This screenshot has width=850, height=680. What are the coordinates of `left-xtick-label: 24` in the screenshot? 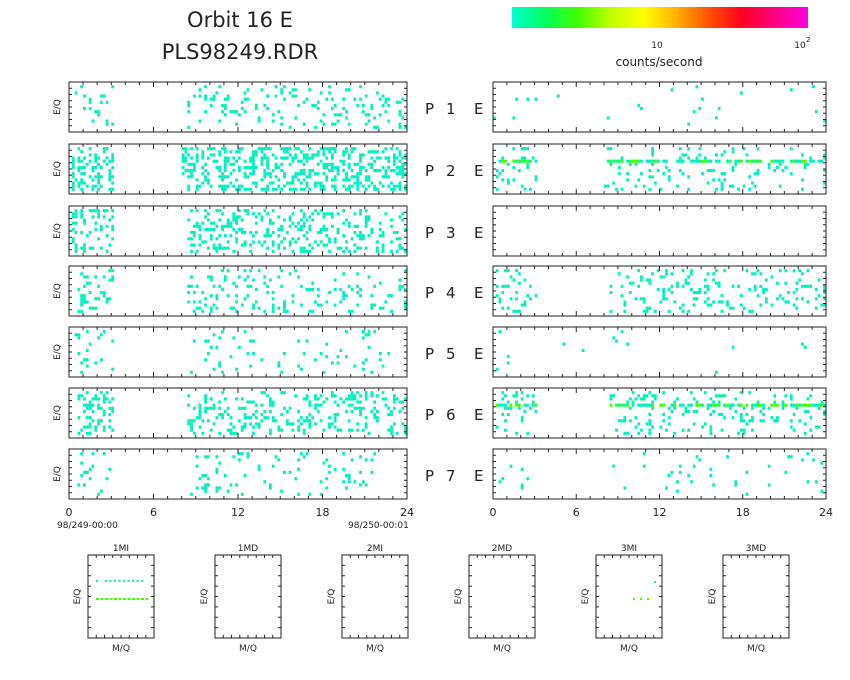 It's located at (407, 512).